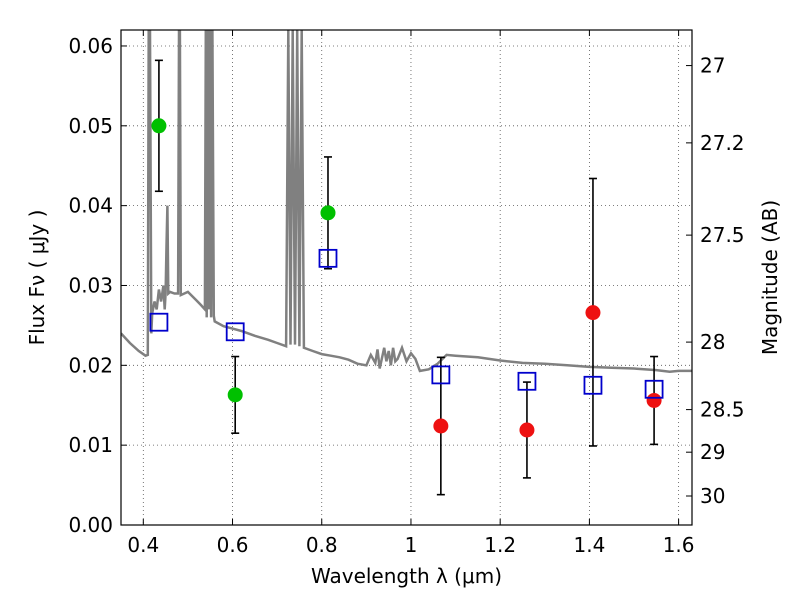 The image size is (800, 600). I want to click on x-tick-label: 0.8, so click(322, 545).